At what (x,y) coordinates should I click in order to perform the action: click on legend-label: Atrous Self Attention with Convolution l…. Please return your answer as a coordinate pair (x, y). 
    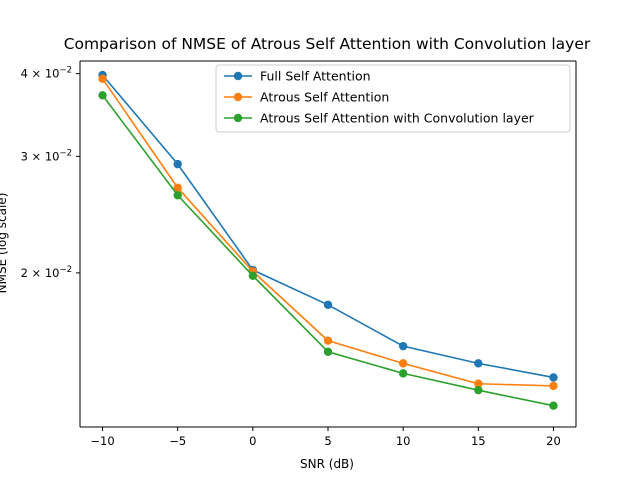
    Looking at the image, I should click on (397, 118).